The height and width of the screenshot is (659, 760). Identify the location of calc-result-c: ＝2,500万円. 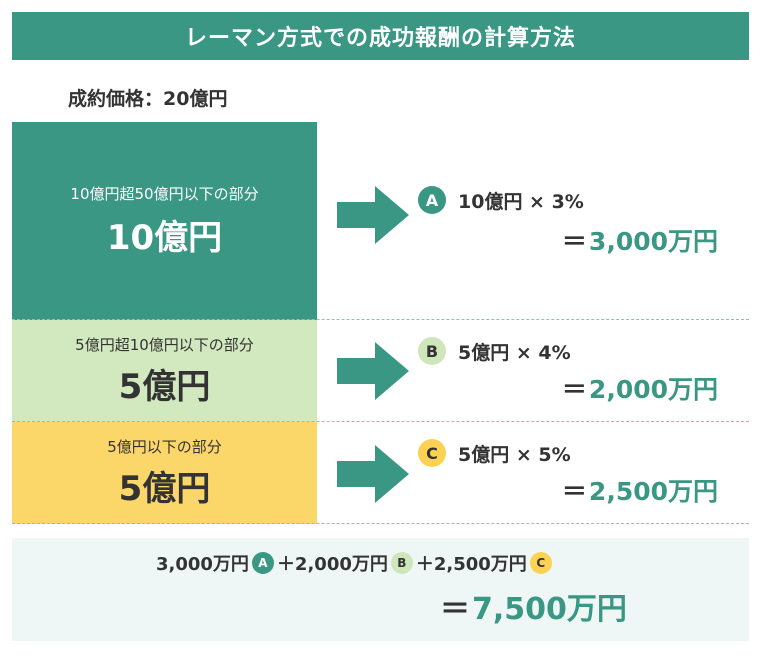
(640, 490).